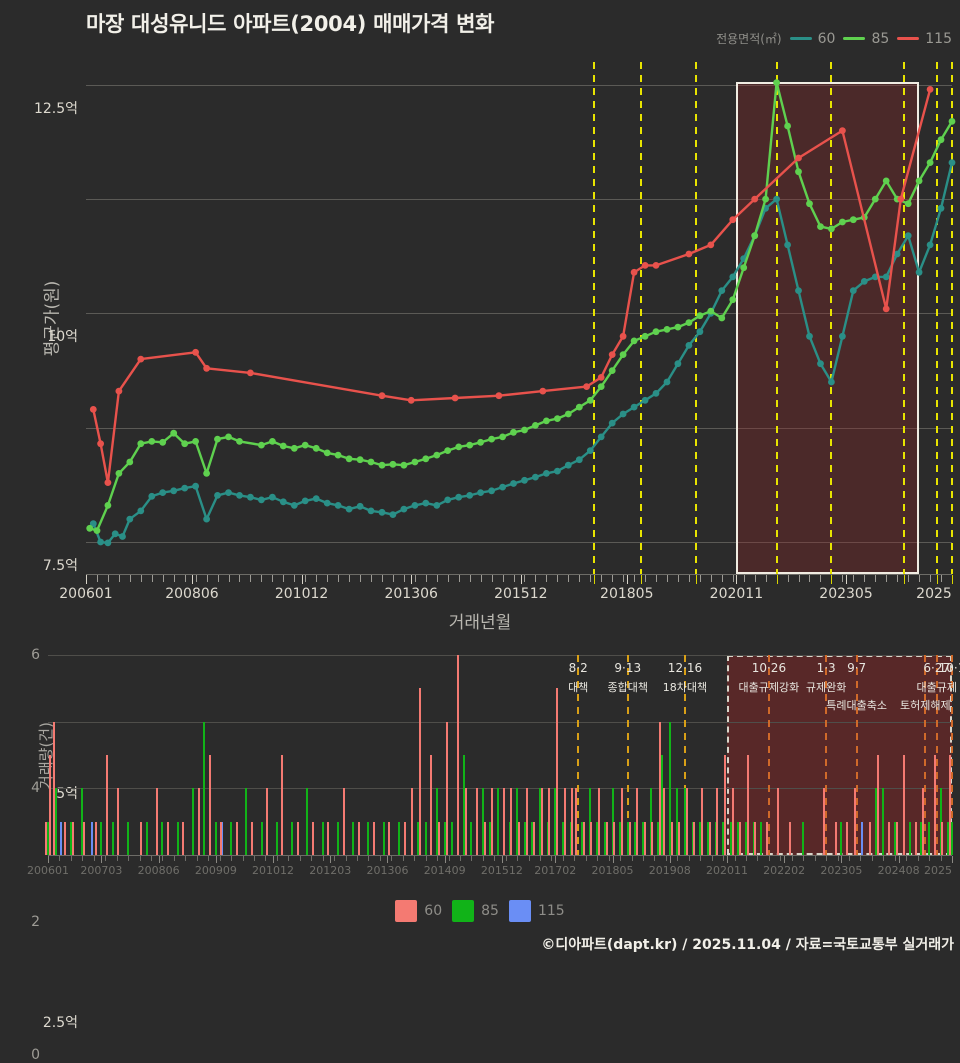 Image resolution: width=960 pixels, height=1063 pixels. I want to click on top-legend-item-115: 115, so click(924, 39).